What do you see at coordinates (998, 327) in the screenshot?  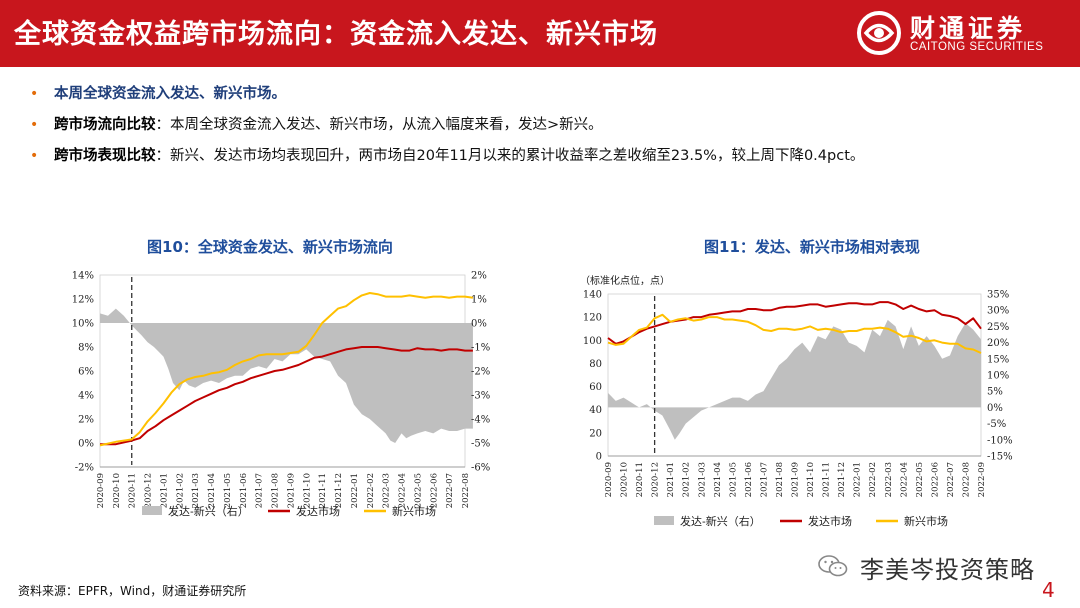 I see `y2-tick-label: 25%` at bounding box center [998, 327].